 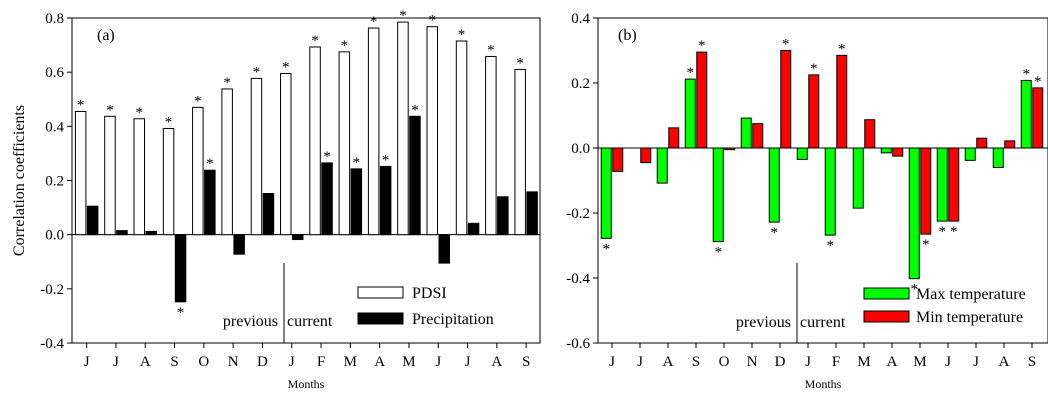 I want to click on x-tick-label: N, so click(x=233, y=362).